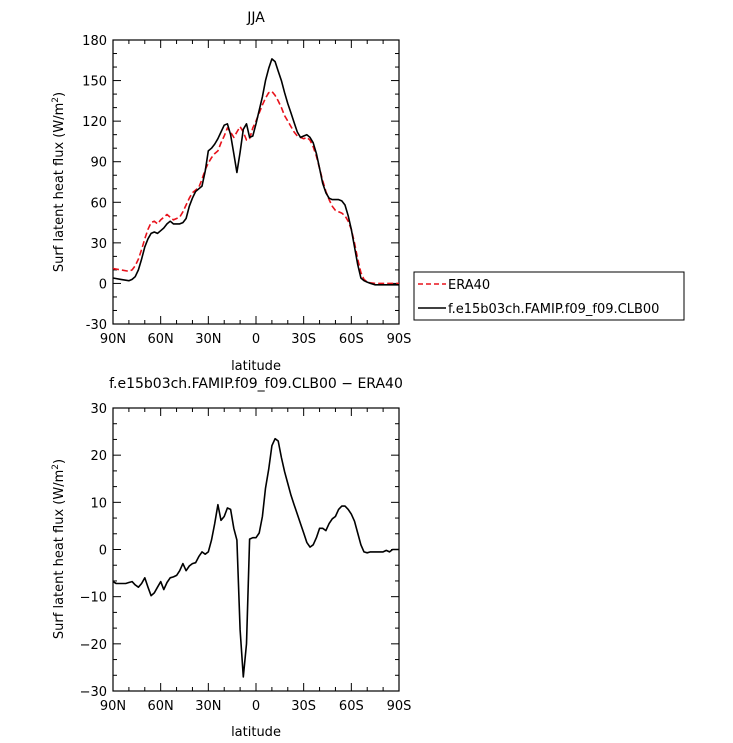  What do you see at coordinates (256, 339) in the screenshot?
I see `top-x-tick-label: 0` at bounding box center [256, 339].